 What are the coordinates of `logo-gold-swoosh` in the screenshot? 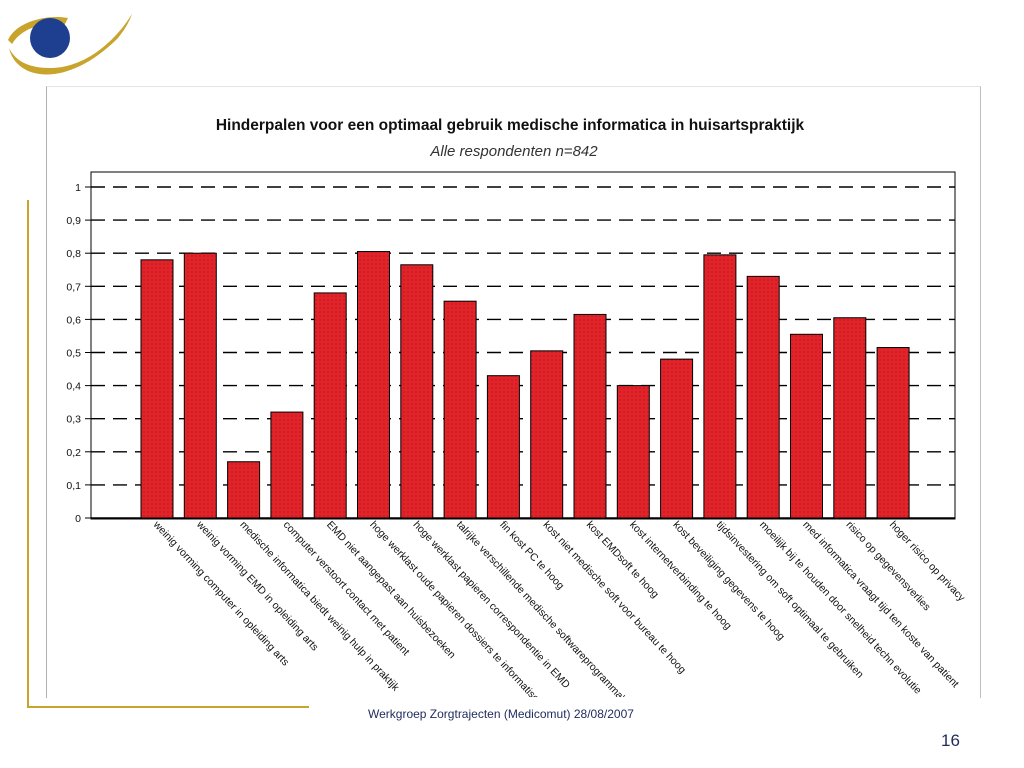 It's located at (70, 44).